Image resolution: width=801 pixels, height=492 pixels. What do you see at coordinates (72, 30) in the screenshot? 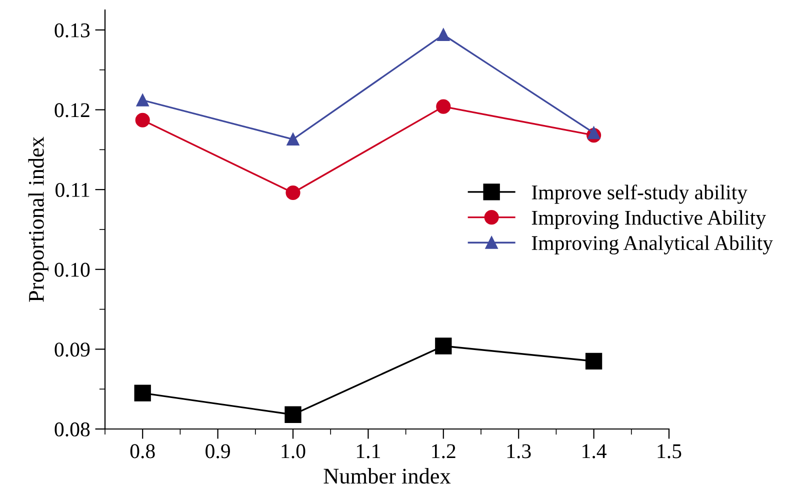
I see `y-tick-label: 0.13` at bounding box center [72, 30].